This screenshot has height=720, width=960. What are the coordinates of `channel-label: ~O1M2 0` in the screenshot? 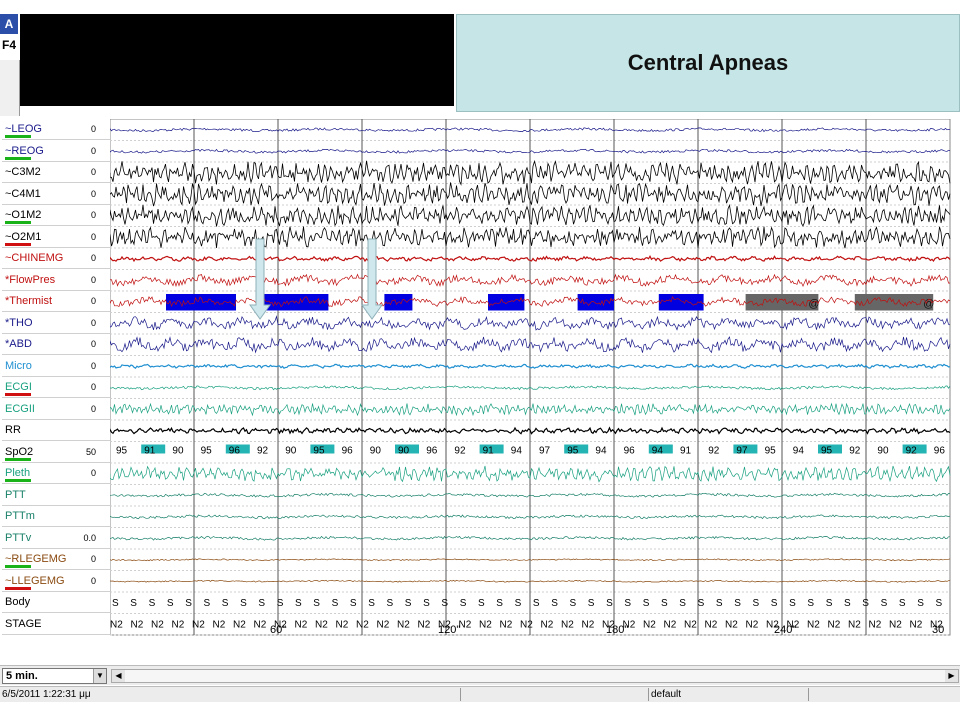 It's located at (56, 215).